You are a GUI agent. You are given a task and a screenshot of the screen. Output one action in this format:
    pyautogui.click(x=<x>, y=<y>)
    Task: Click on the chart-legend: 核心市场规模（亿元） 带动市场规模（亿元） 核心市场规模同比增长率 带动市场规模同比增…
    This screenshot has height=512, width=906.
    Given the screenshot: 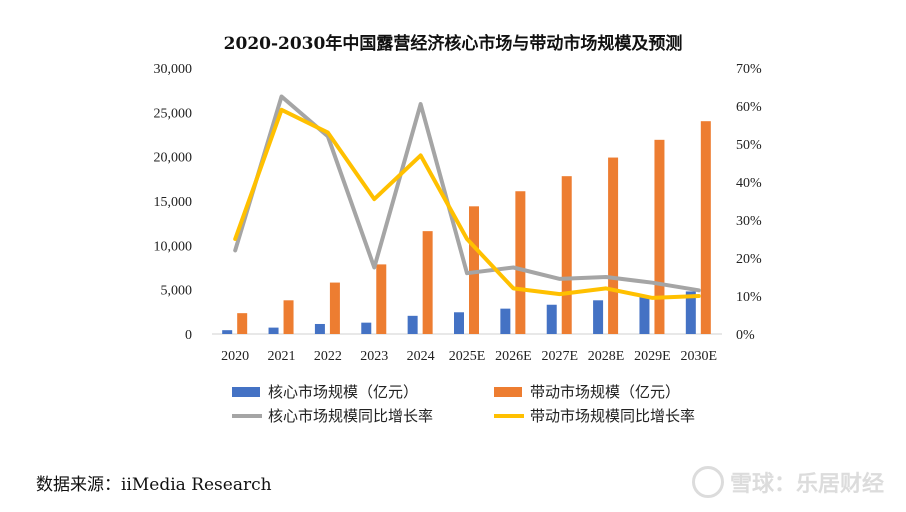 What is the action you would take?
    pyautogui.click(x=463, y=404)
    